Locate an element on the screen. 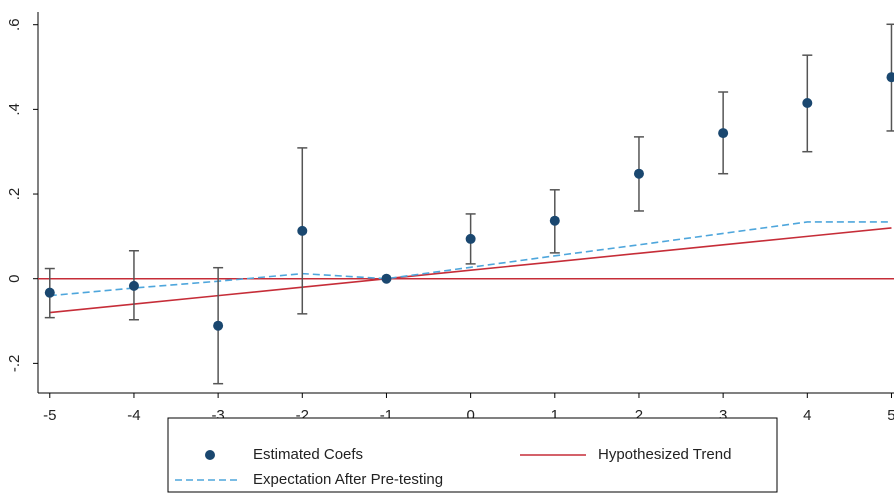  x-tick-label: 4 is located at coordinates (807, 415).